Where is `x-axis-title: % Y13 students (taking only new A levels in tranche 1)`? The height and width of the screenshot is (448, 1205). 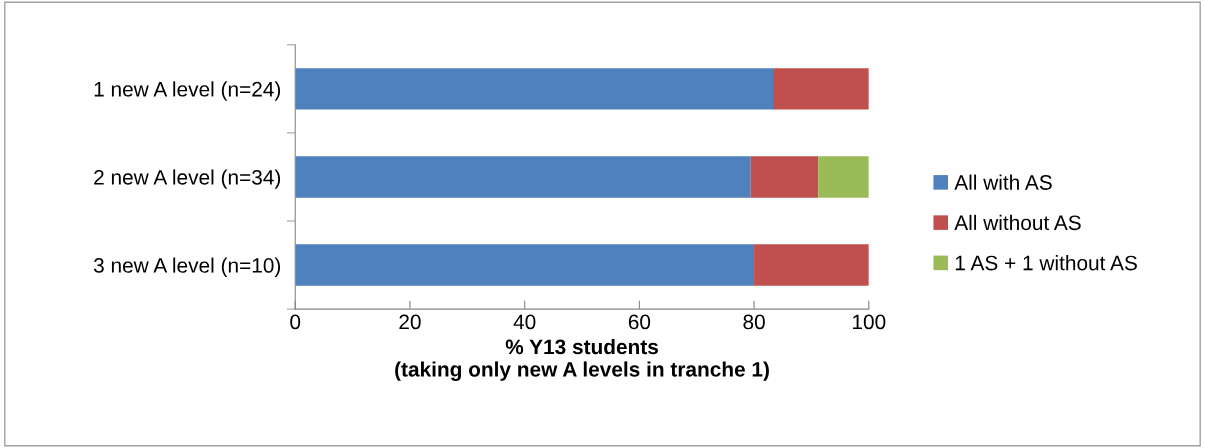 x-axis-title: % Y13 students (taking only new A levels in tranche 1) is located at coordinates (582, 359).